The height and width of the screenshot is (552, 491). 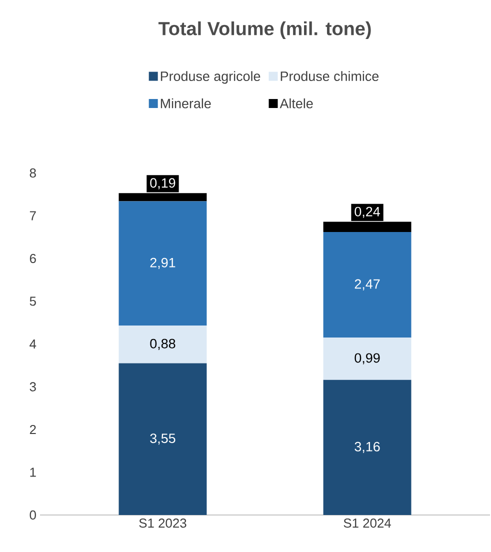 I want to click on x-tick-label: S1 2023, so click(x=162, y=523).